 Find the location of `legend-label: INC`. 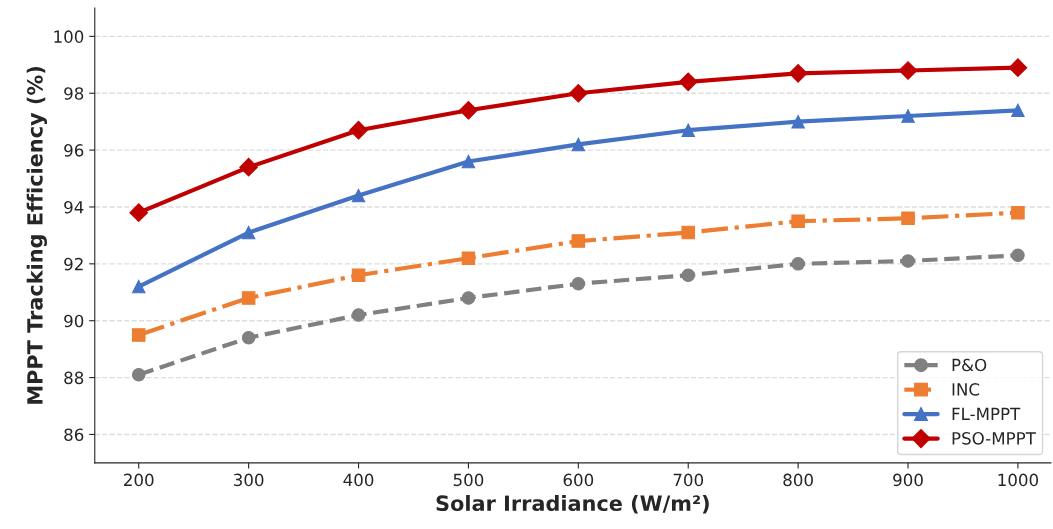

legend-label: INC is located at coordinates (966, 389).